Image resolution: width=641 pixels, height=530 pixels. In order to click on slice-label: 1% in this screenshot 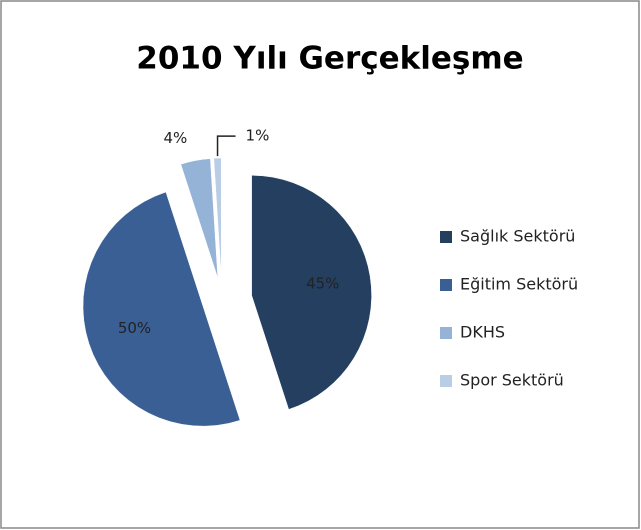, I will do `click(258, 136)`.